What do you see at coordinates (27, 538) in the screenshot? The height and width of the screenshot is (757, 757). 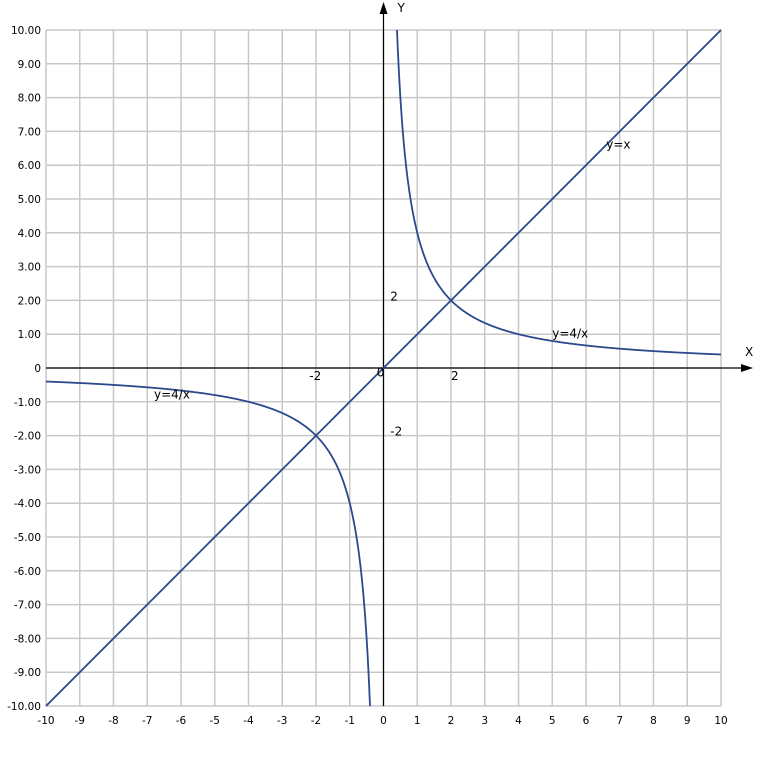 I see `y-tick-label: -5.00` at bounding box center [27, 538].